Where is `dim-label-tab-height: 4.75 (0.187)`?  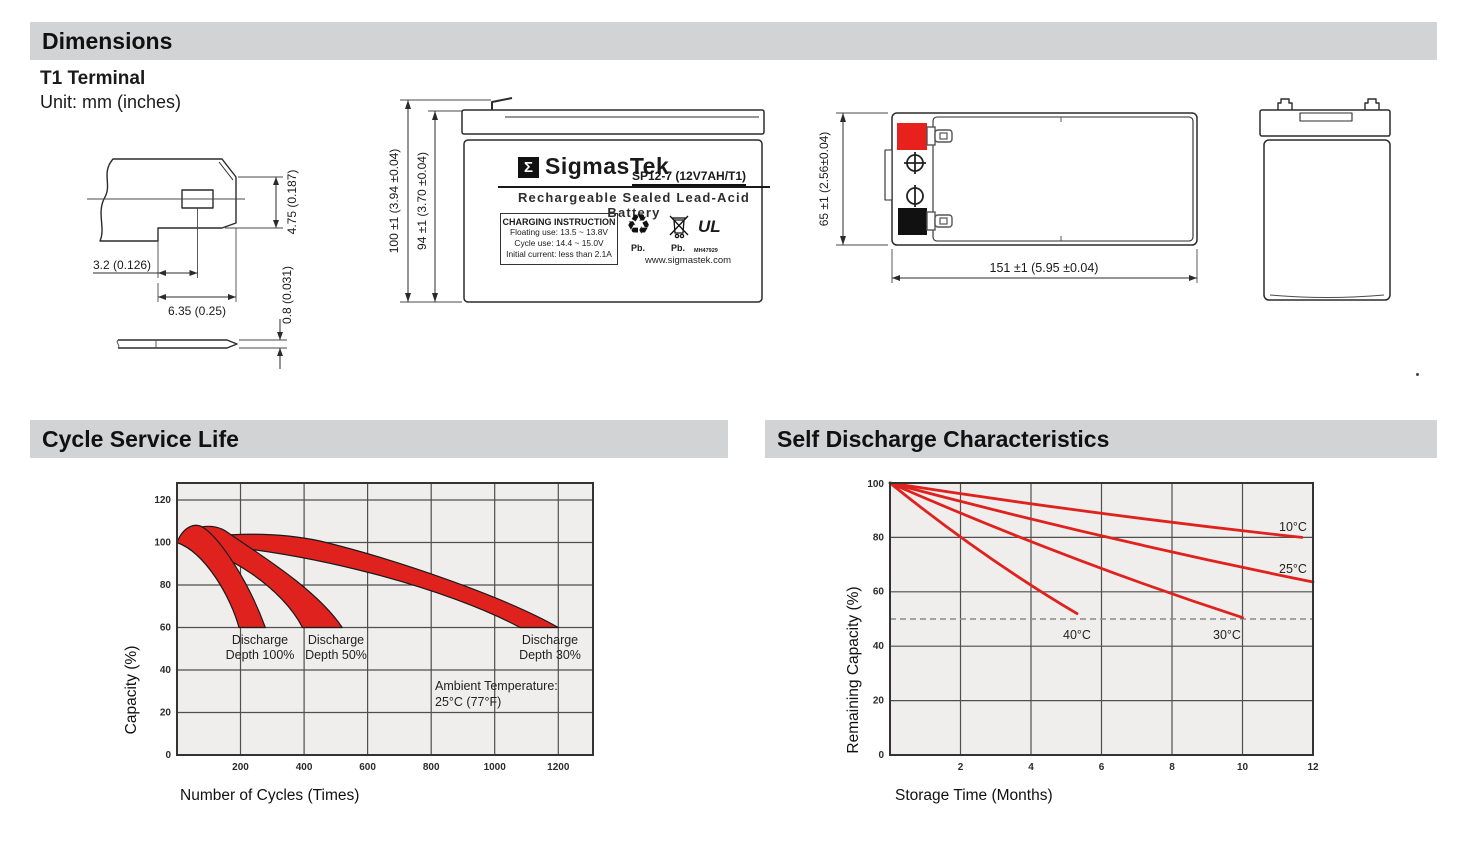
dim-label-tab-height: 4.75 (0.187) is located at coordinates (292, 202).